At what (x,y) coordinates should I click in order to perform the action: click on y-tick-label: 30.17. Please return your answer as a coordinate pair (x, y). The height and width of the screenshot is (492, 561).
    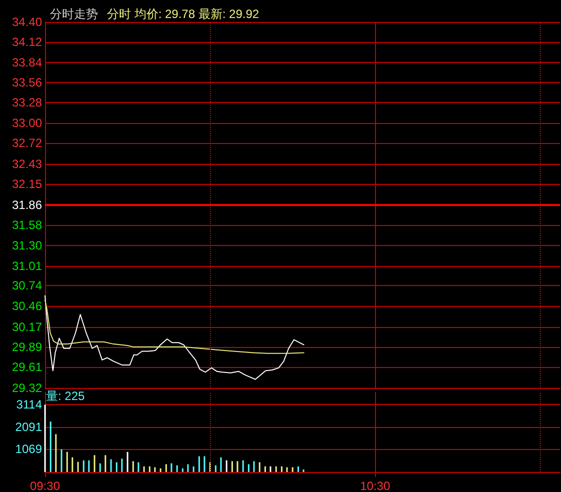
    Looking at the image, I should click on (27, 327).